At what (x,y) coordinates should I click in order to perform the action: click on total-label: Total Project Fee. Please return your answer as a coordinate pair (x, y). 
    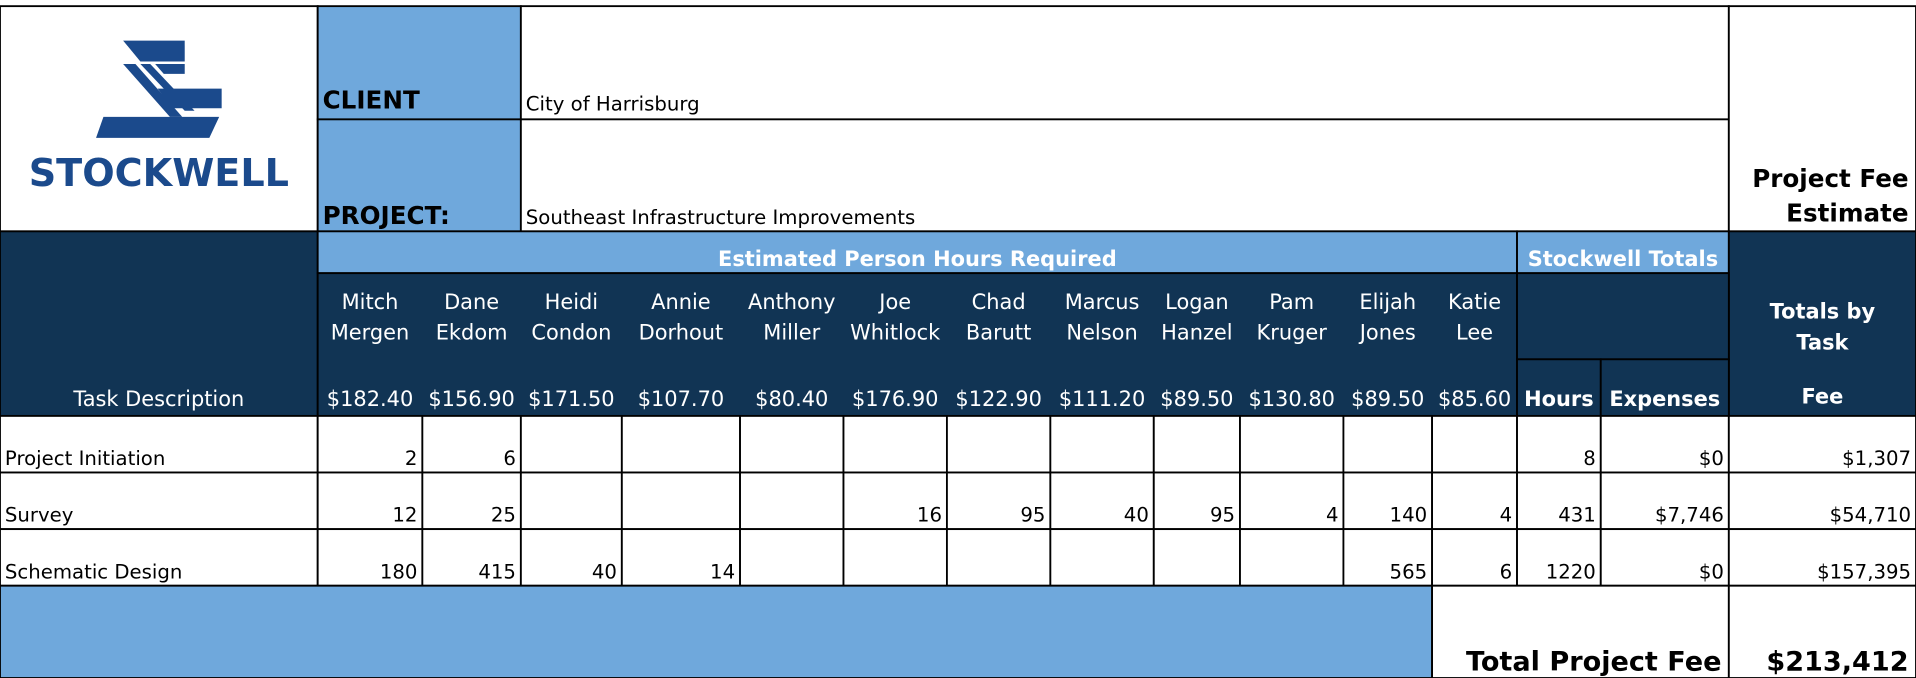
    Looking at the image, I should click on (1593, 662).